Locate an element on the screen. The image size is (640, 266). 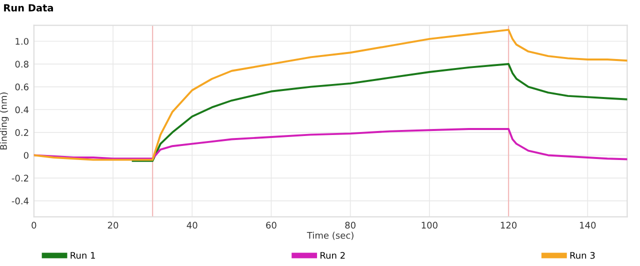
x-tick-label: 80 is located at coordinates (350, 225).